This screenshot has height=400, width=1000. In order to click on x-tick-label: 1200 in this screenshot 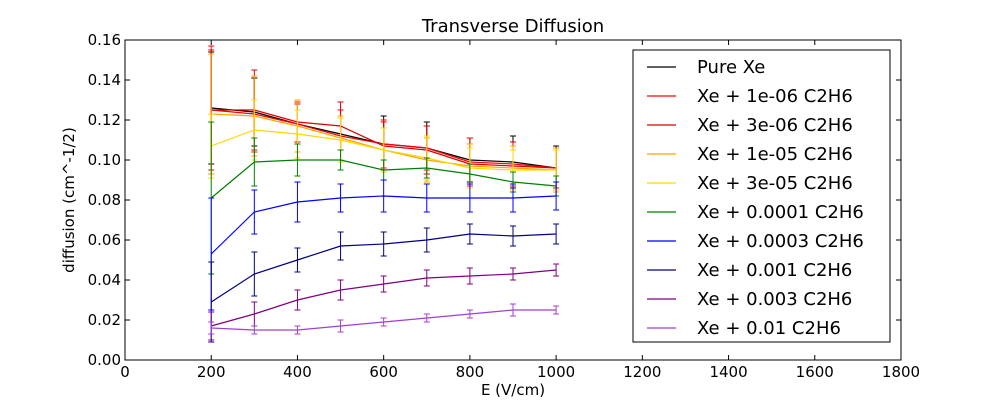, I will do `click(642, 372)`.